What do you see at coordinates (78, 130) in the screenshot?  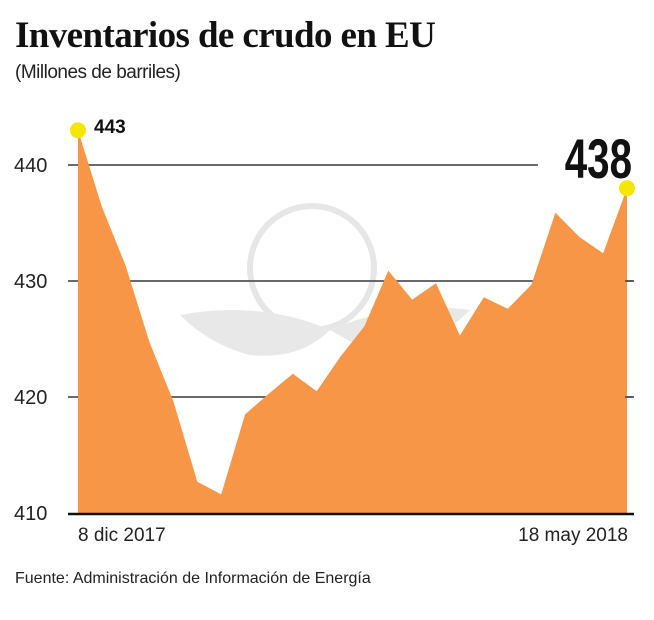 I see `first-point-marker` at bounding box center [78, 130].